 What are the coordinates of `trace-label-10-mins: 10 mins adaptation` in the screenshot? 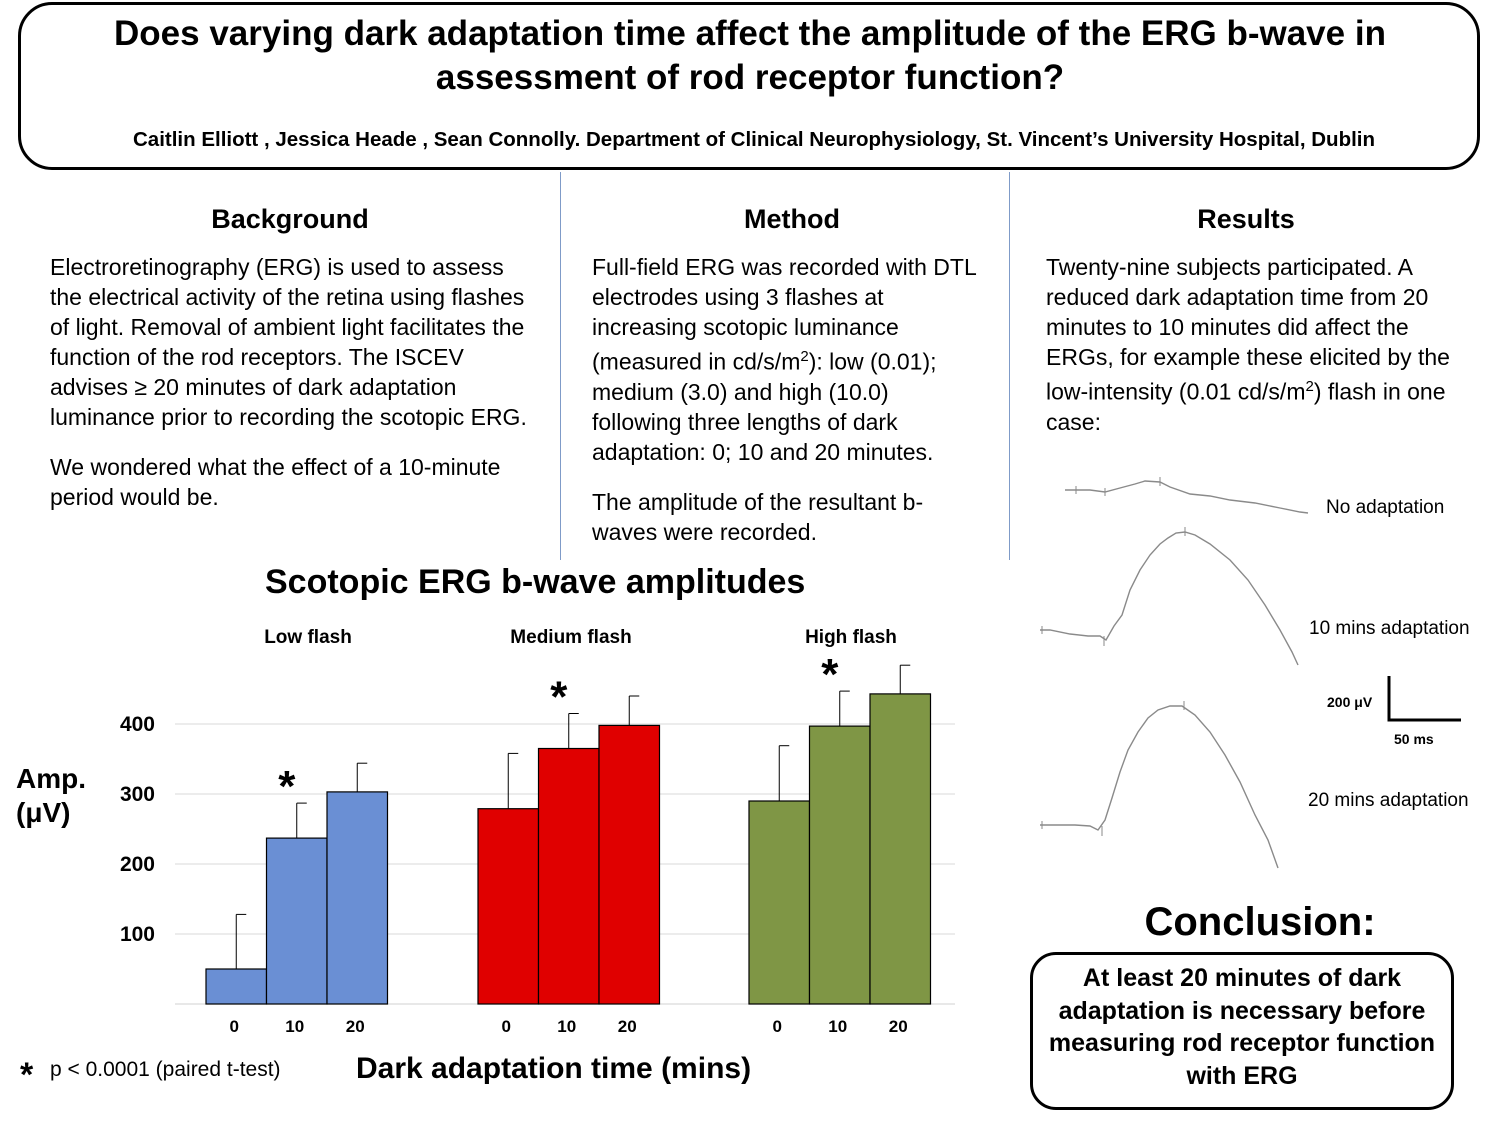 It's located at (1389, 628).